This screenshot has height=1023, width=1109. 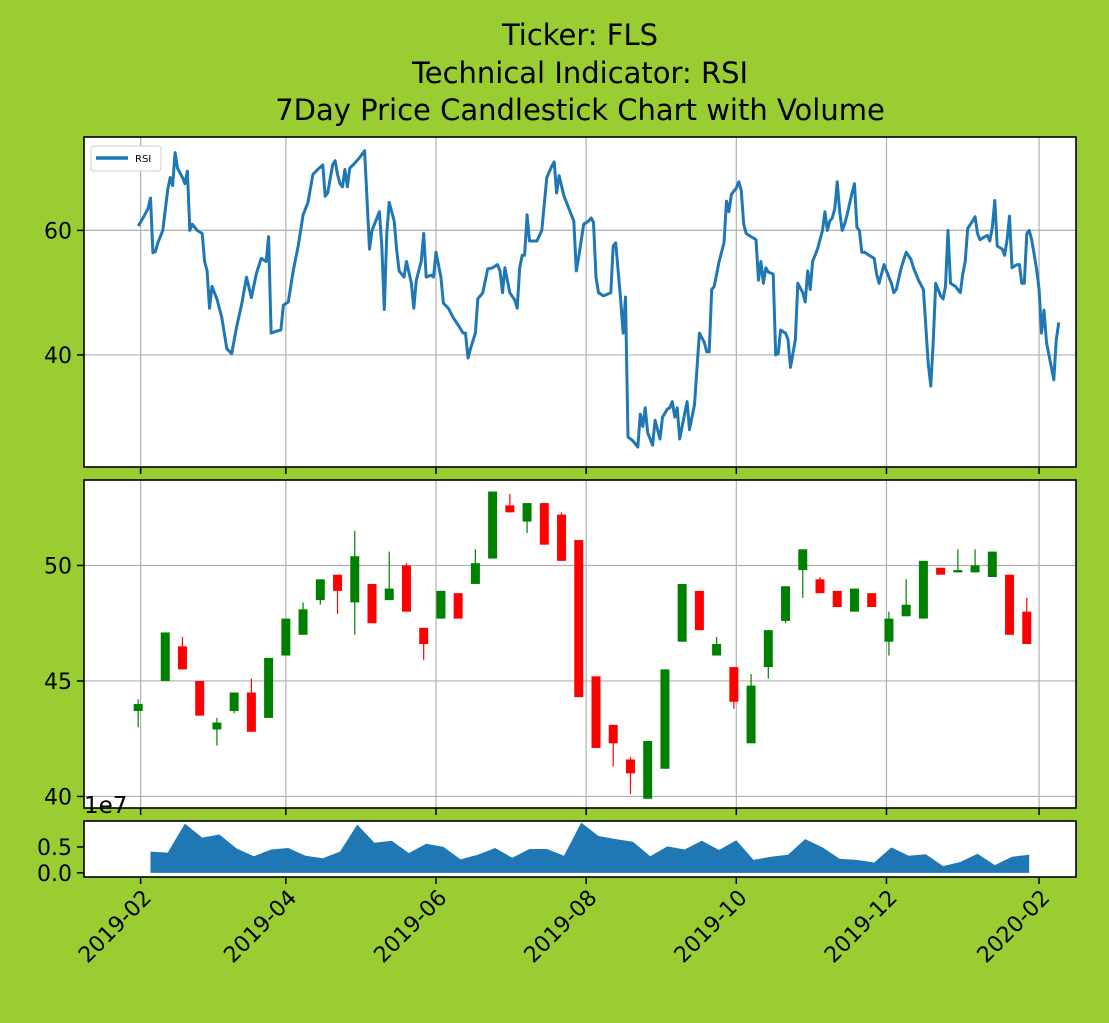 I want to click on chart-title-line-2: Technical Indicator: RSI, so click(x=579, y=73).